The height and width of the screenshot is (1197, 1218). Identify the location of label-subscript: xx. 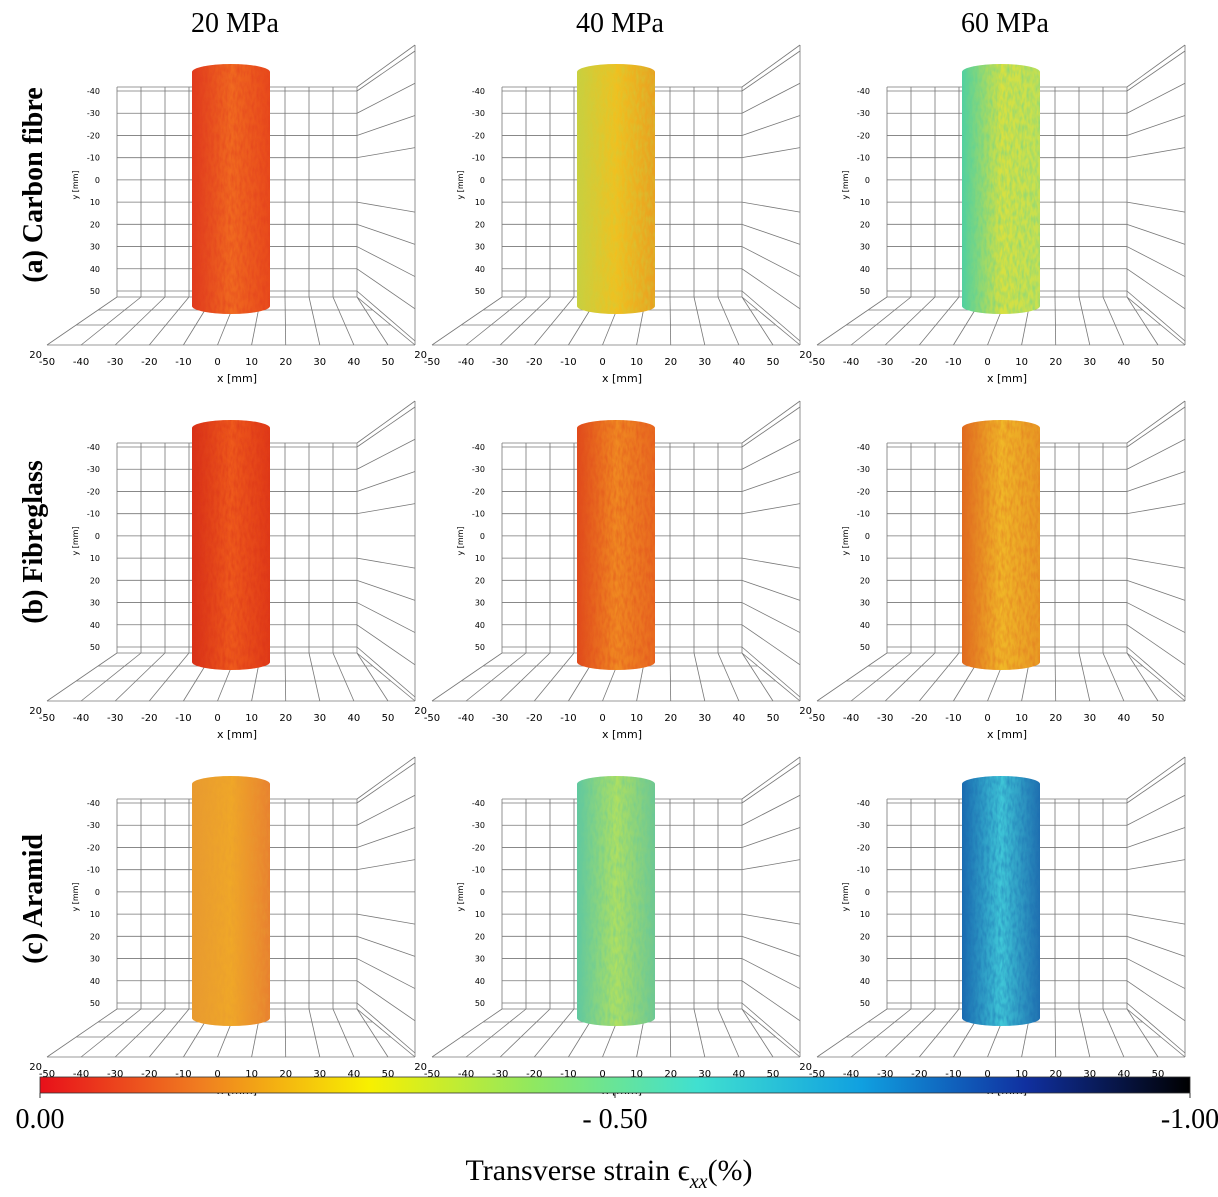
(698, 1182).